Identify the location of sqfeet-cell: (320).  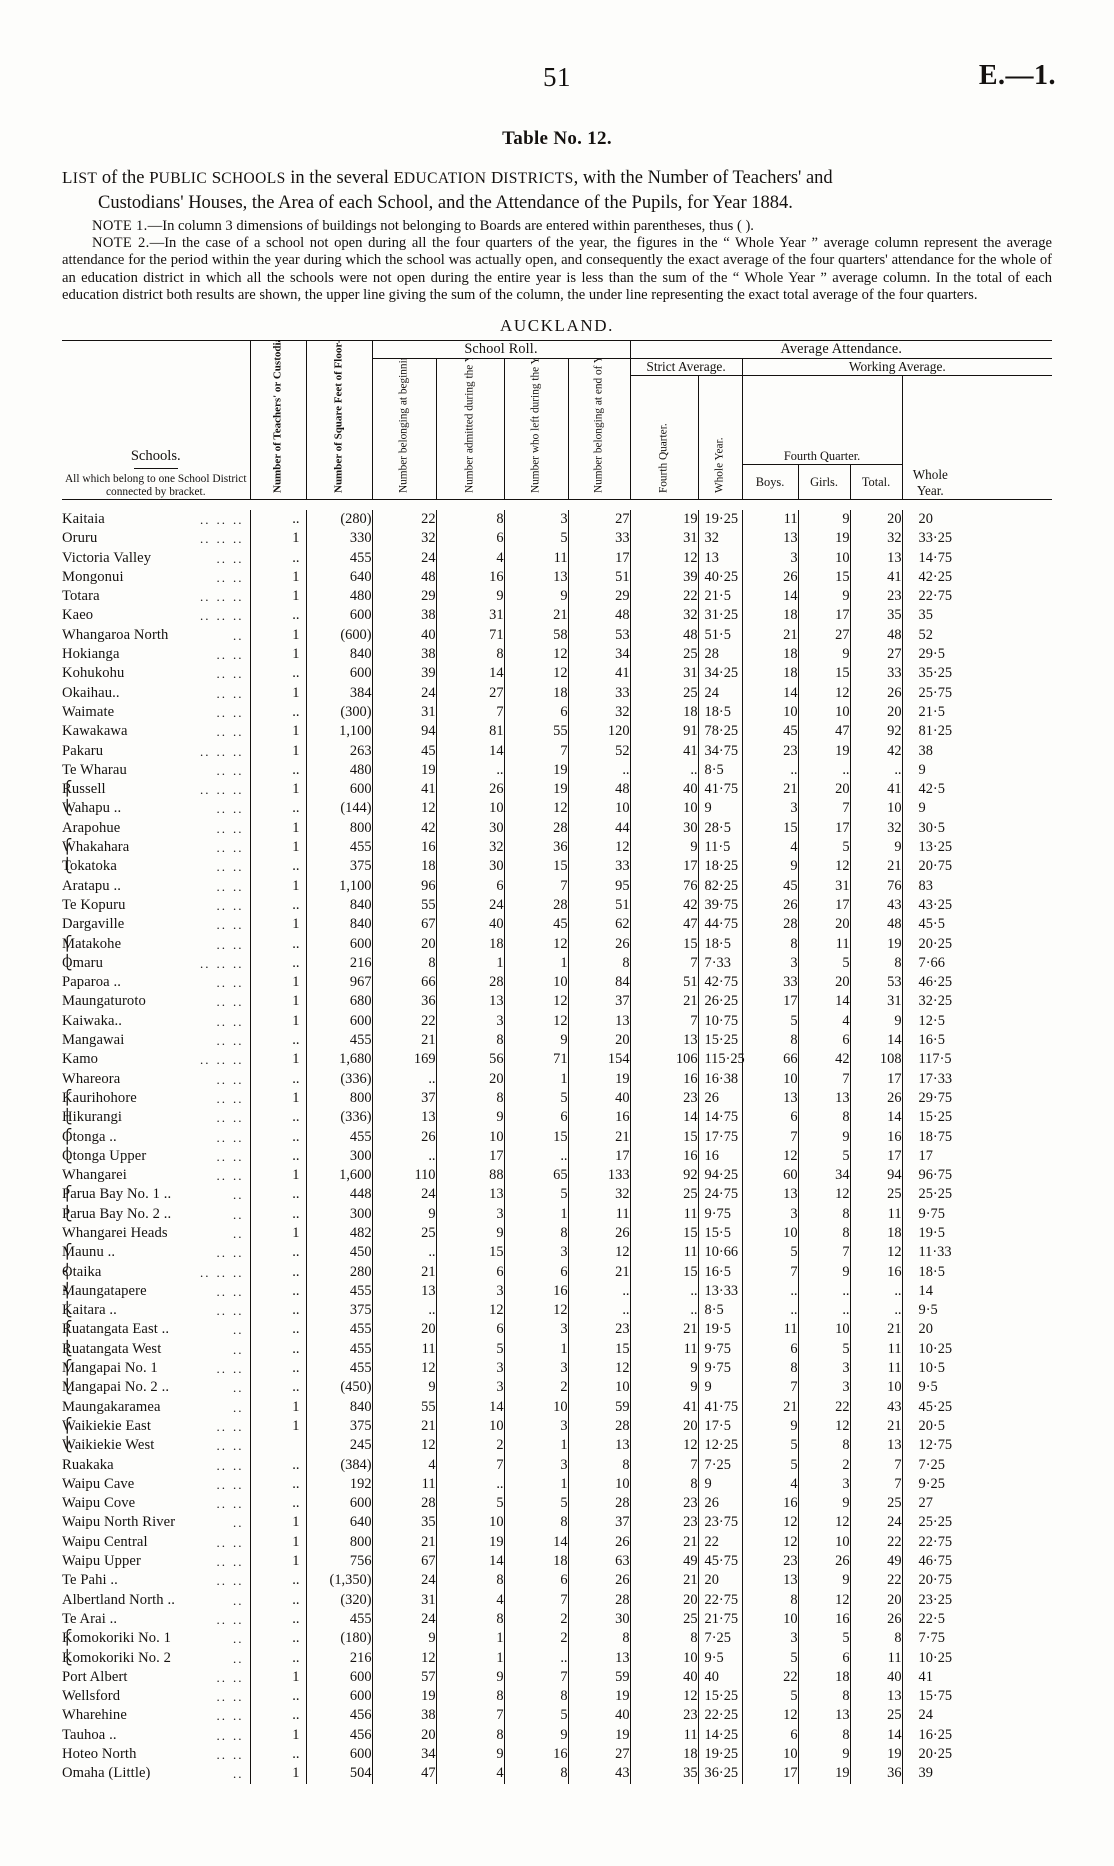
(339, 1600).